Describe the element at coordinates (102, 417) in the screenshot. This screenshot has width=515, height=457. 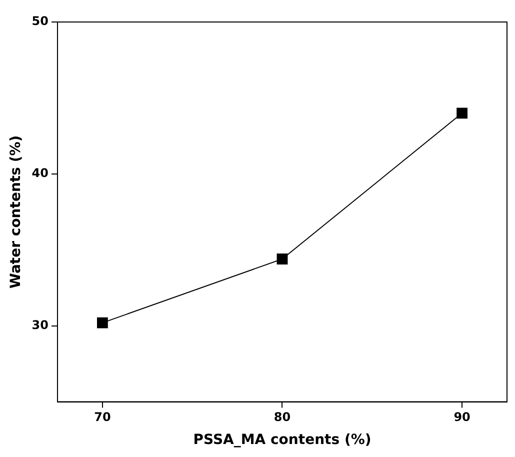
I see `x-tick-label: 70` at that location.